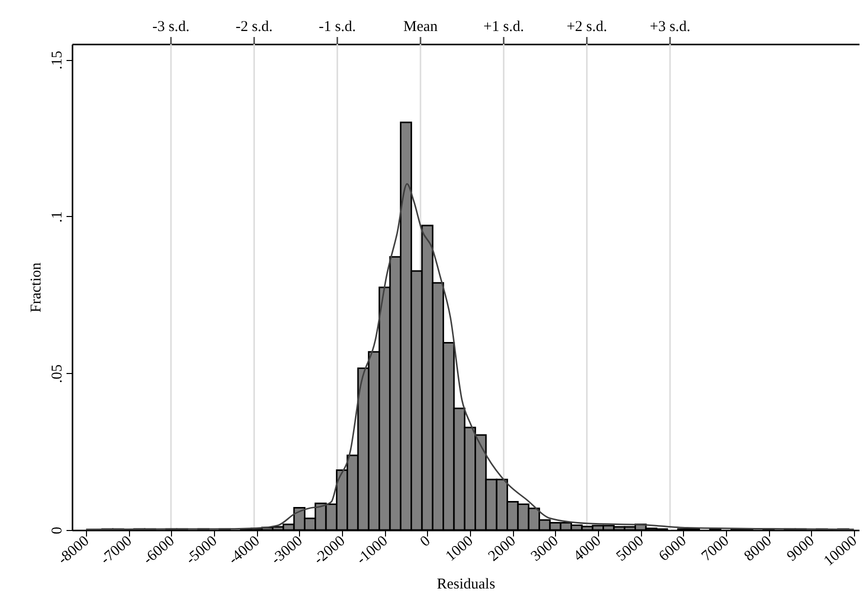 This screenshot has width=865, height=613. Describe the element at coordinates (58, 530) in the screenshot. I see `y-tick-label: 0` at that location.